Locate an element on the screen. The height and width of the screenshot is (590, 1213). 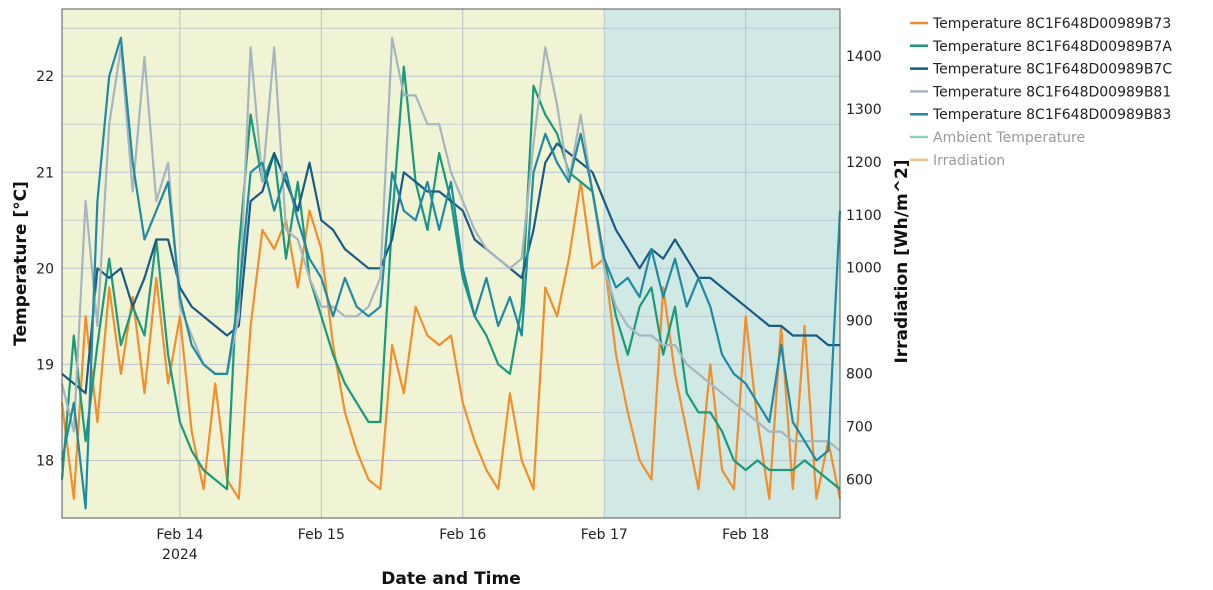
x-axis-title: Date and Time is located at coordinates (451, 579).